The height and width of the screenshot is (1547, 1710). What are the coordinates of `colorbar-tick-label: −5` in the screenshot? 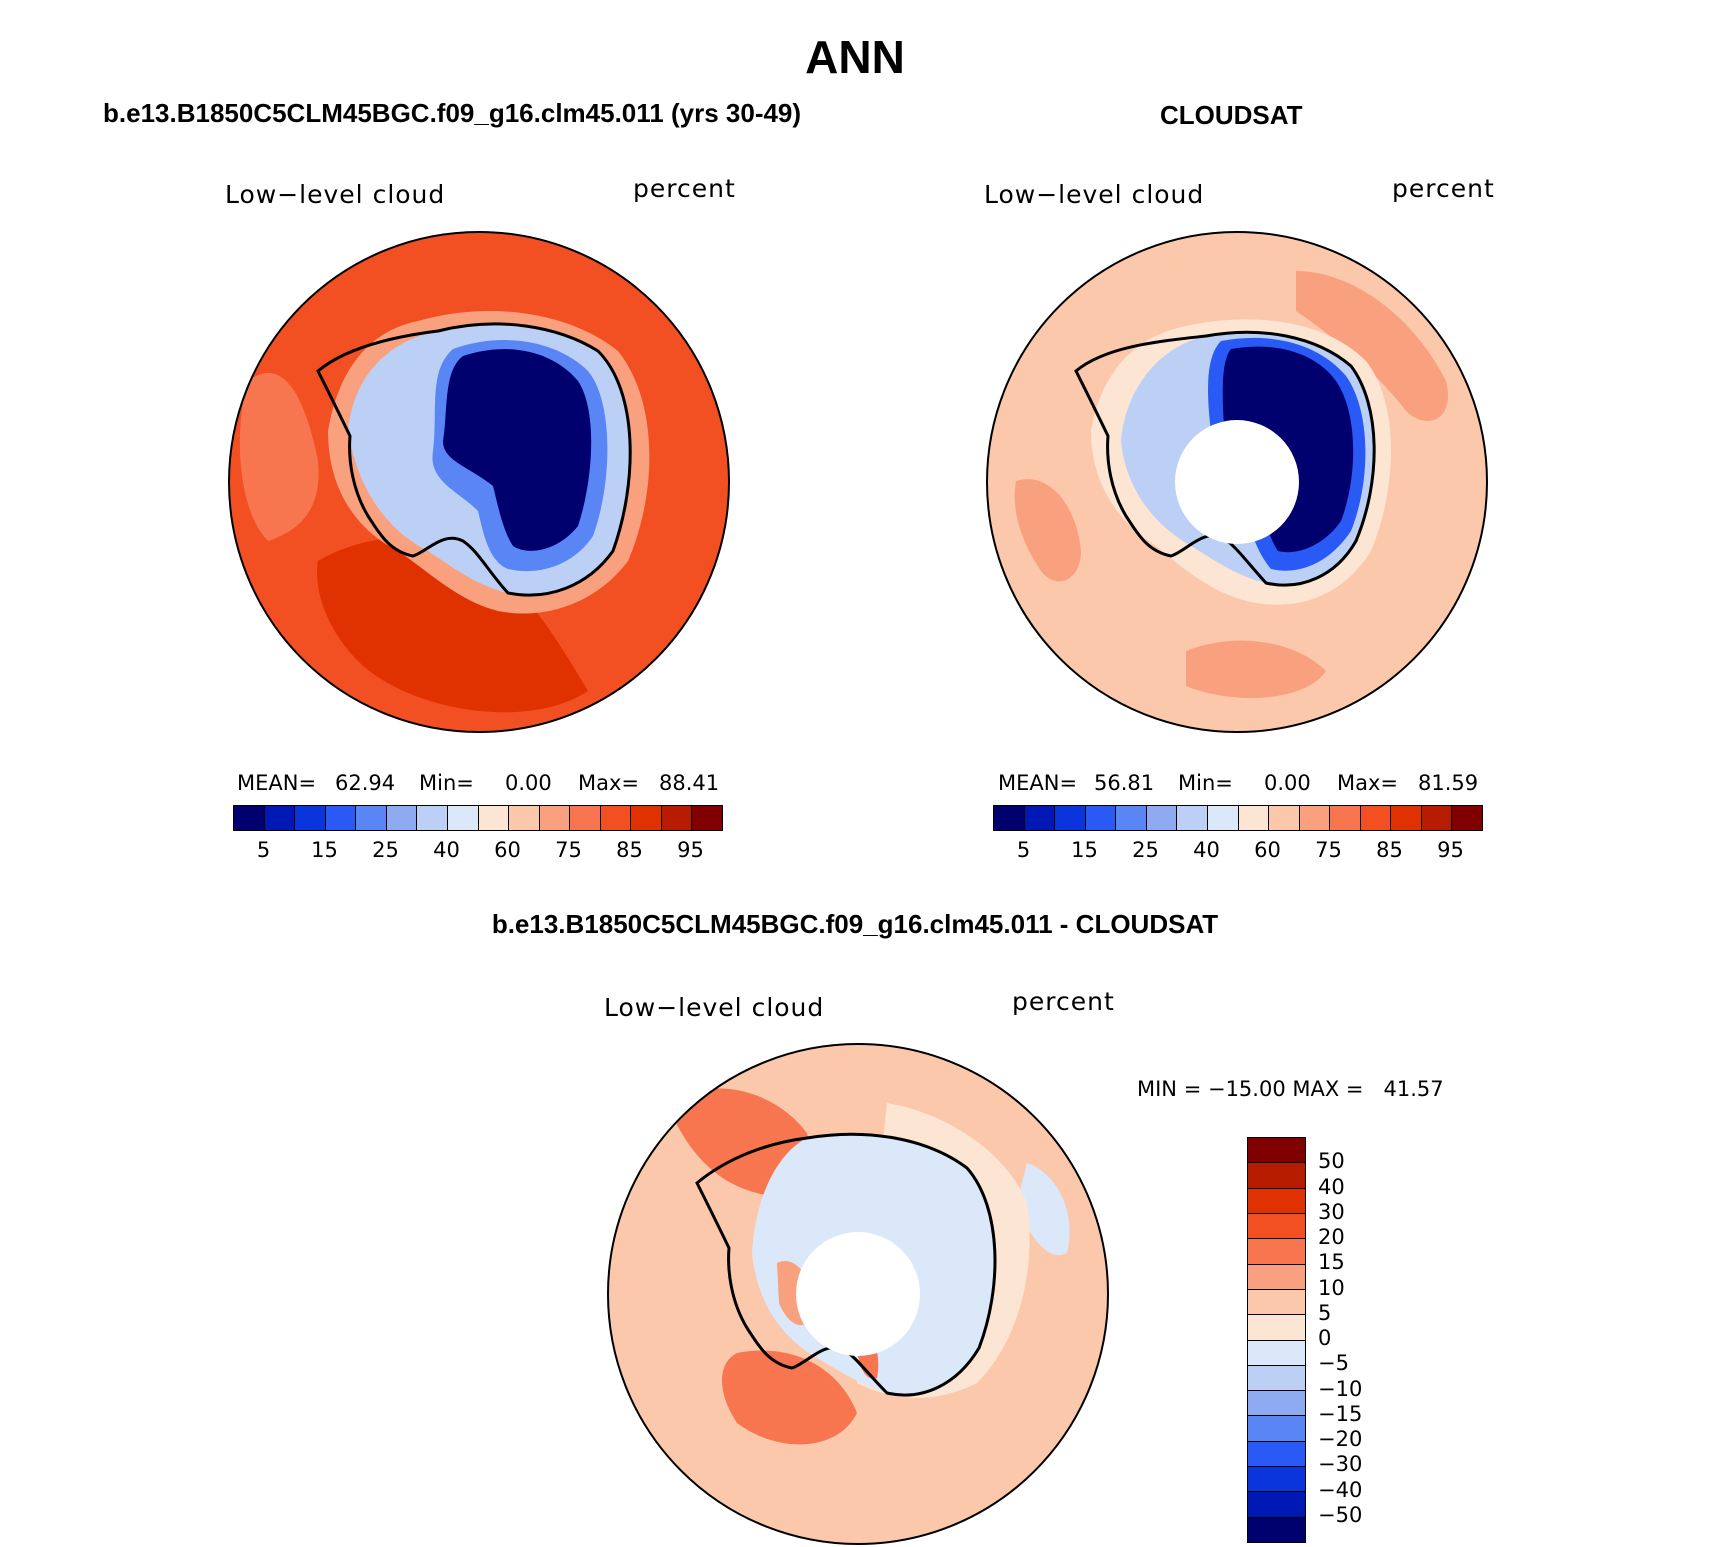 It's located at (1333, 1363).